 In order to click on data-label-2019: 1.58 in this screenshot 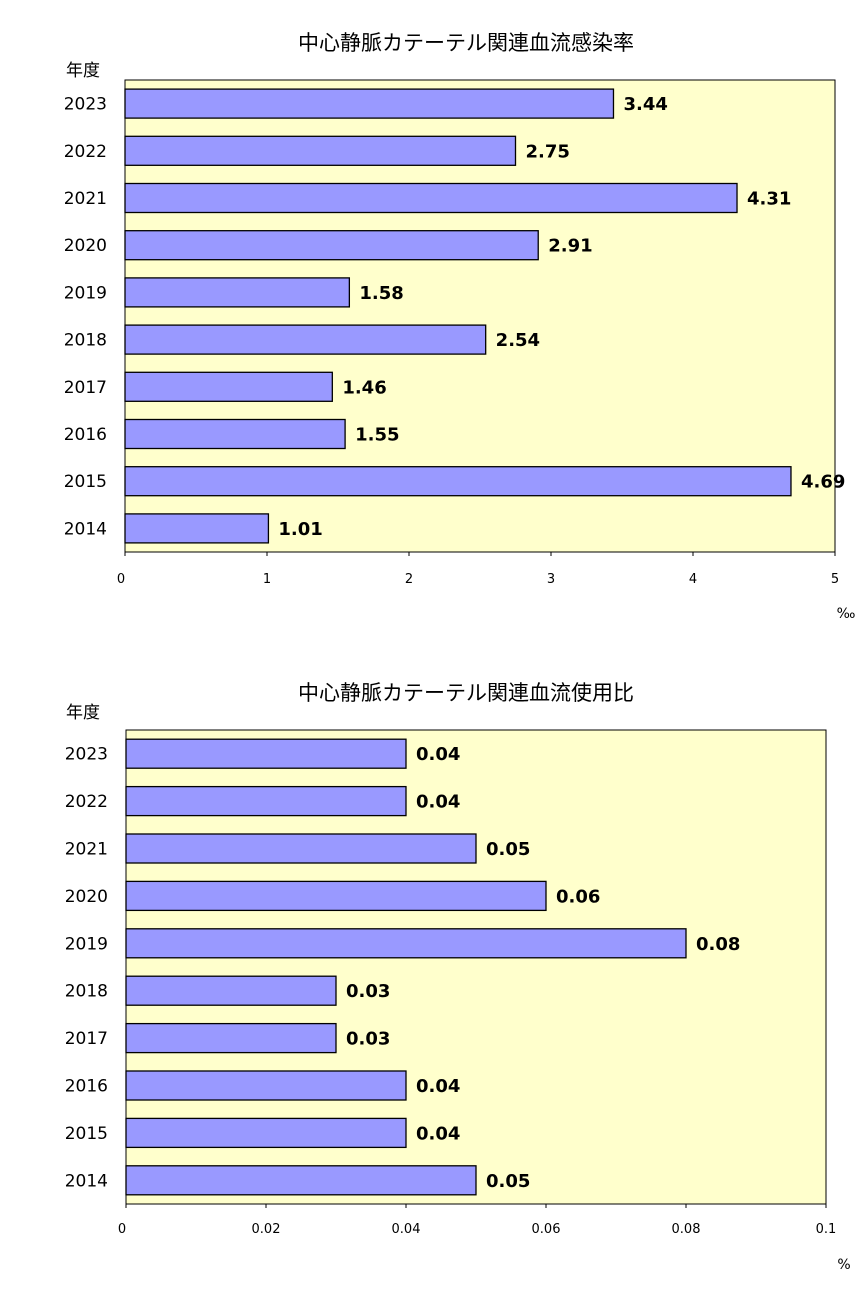, I will do `click(381, 293)`.